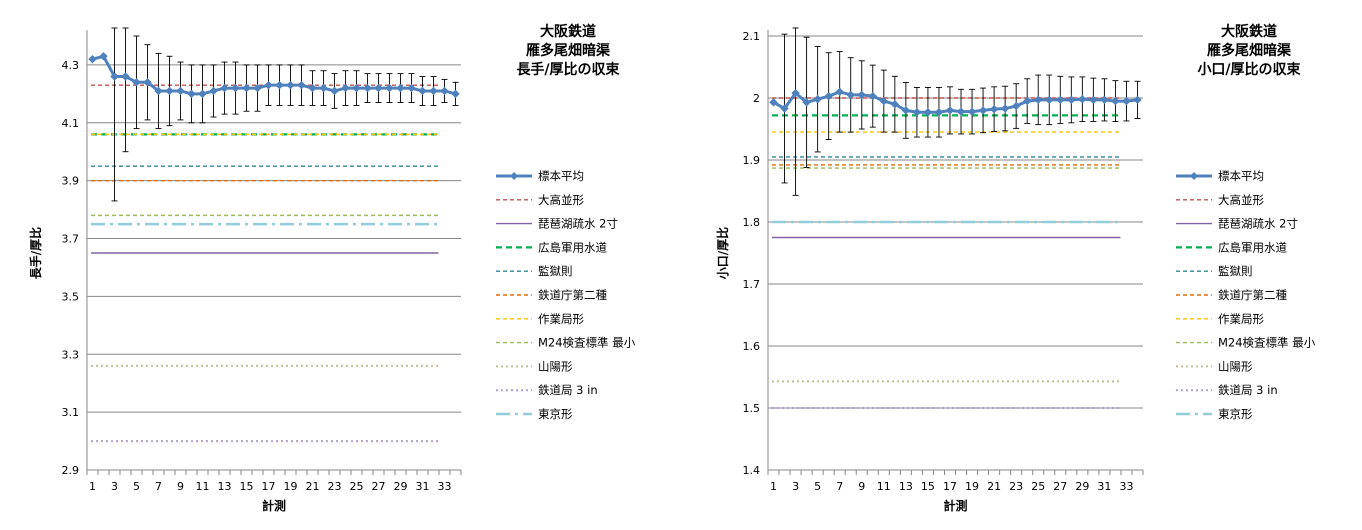  I want to click on y-tick-label: 3.7, so click(71, 239).